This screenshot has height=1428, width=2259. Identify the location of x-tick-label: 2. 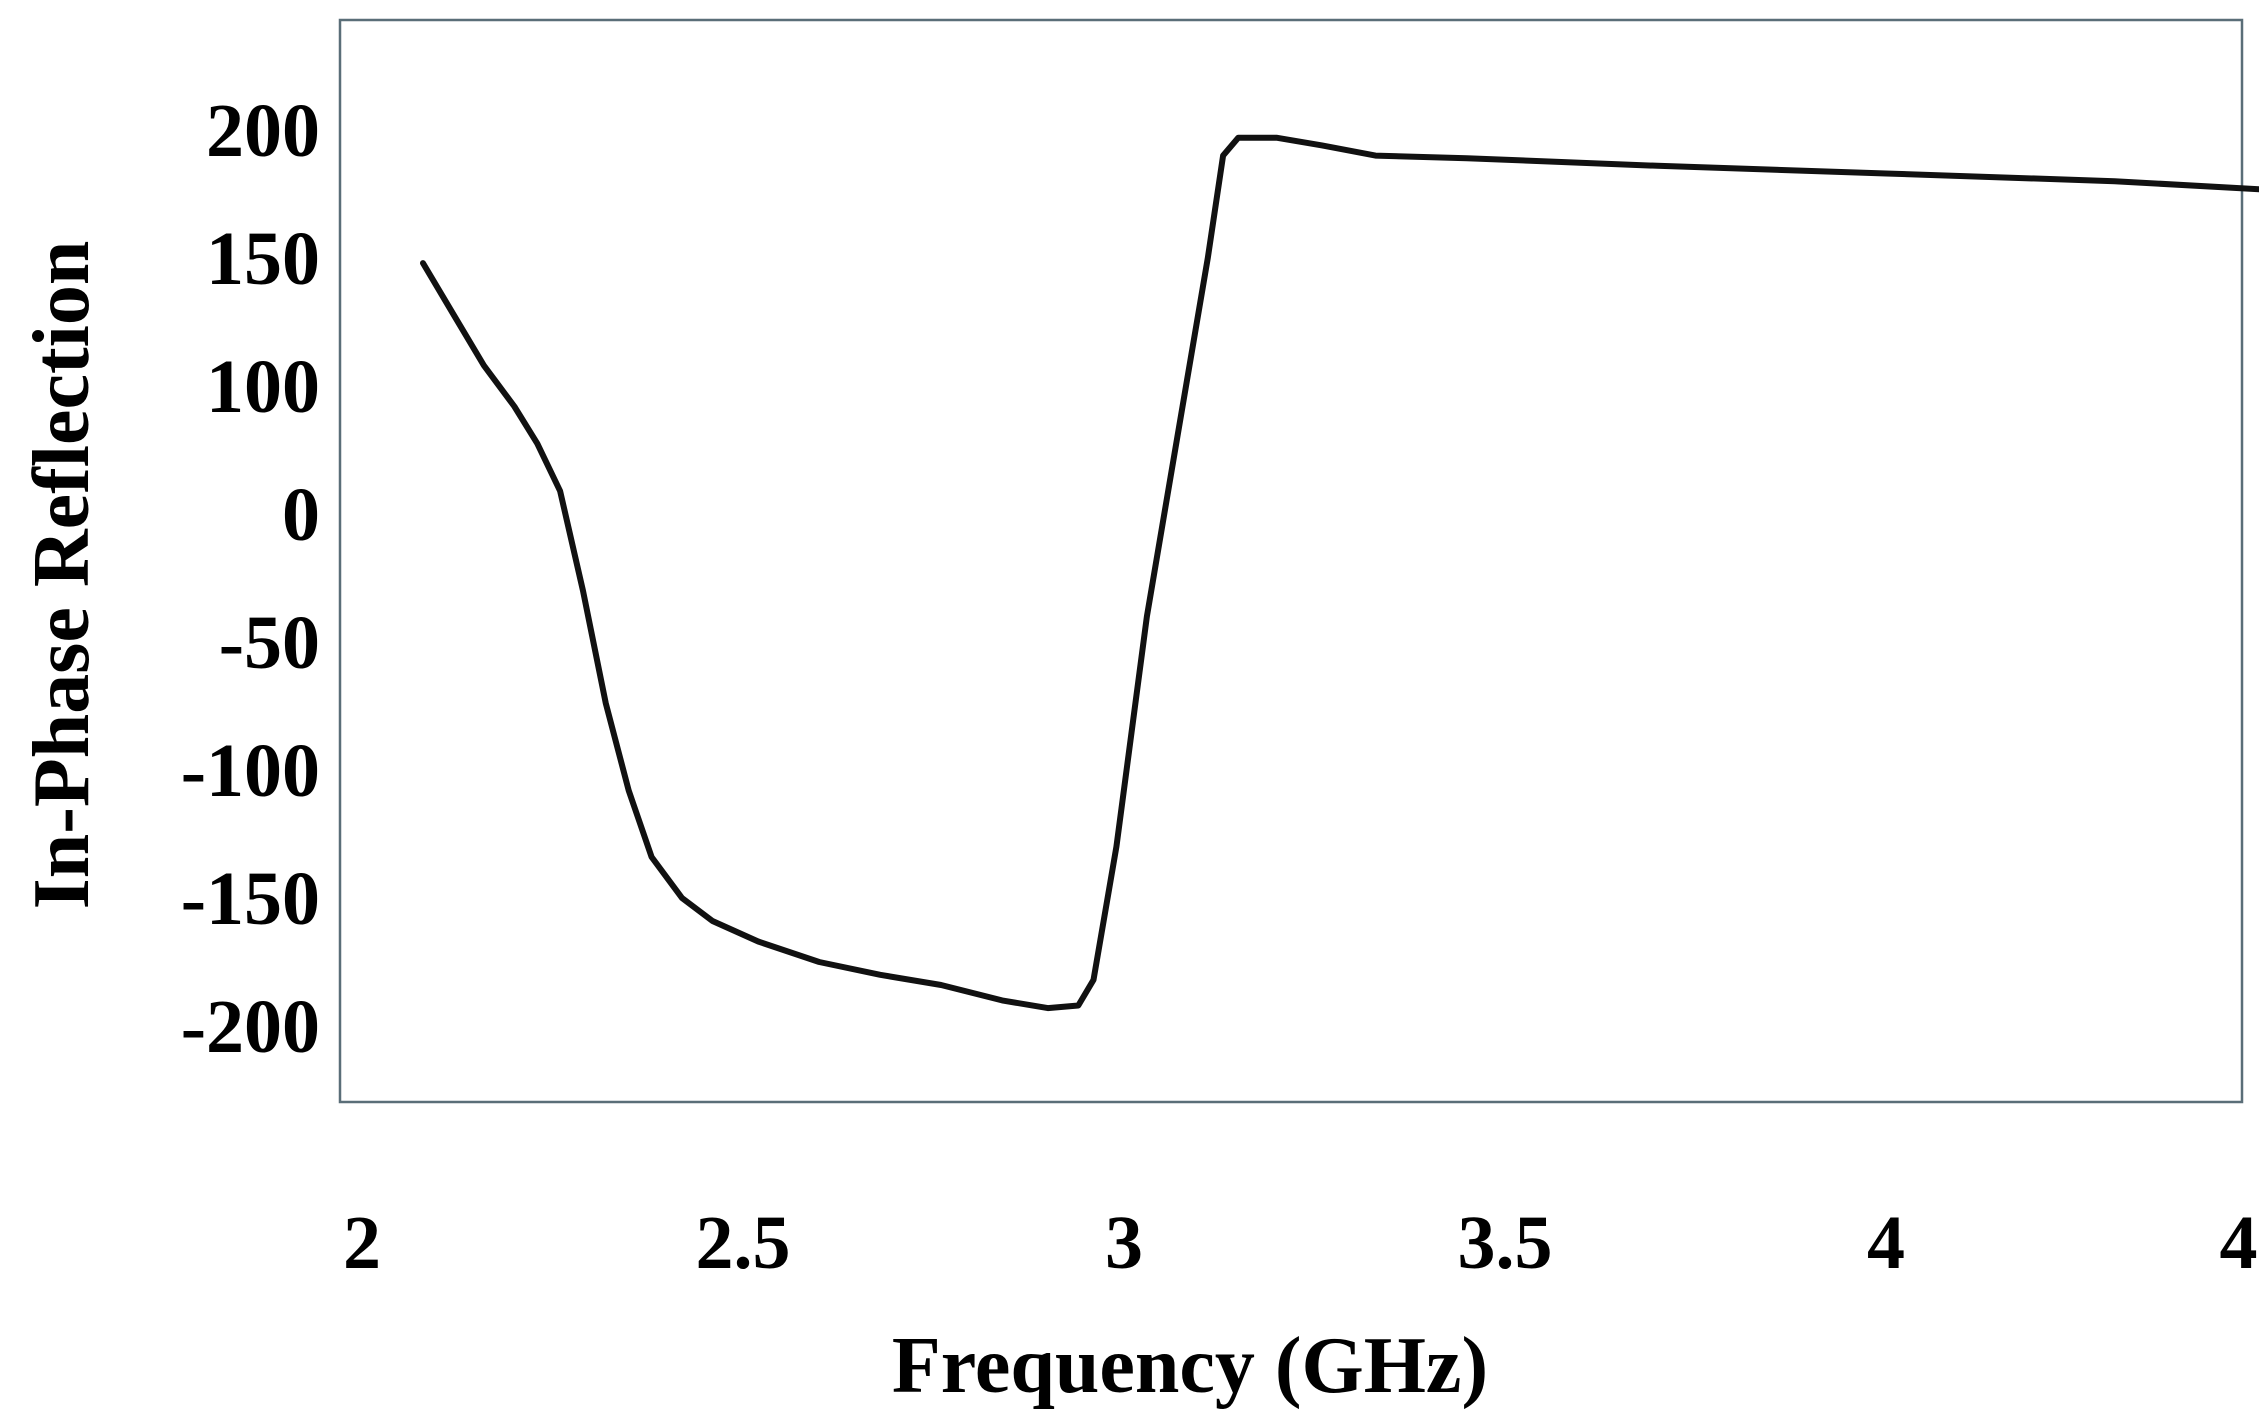
(362, 1243).